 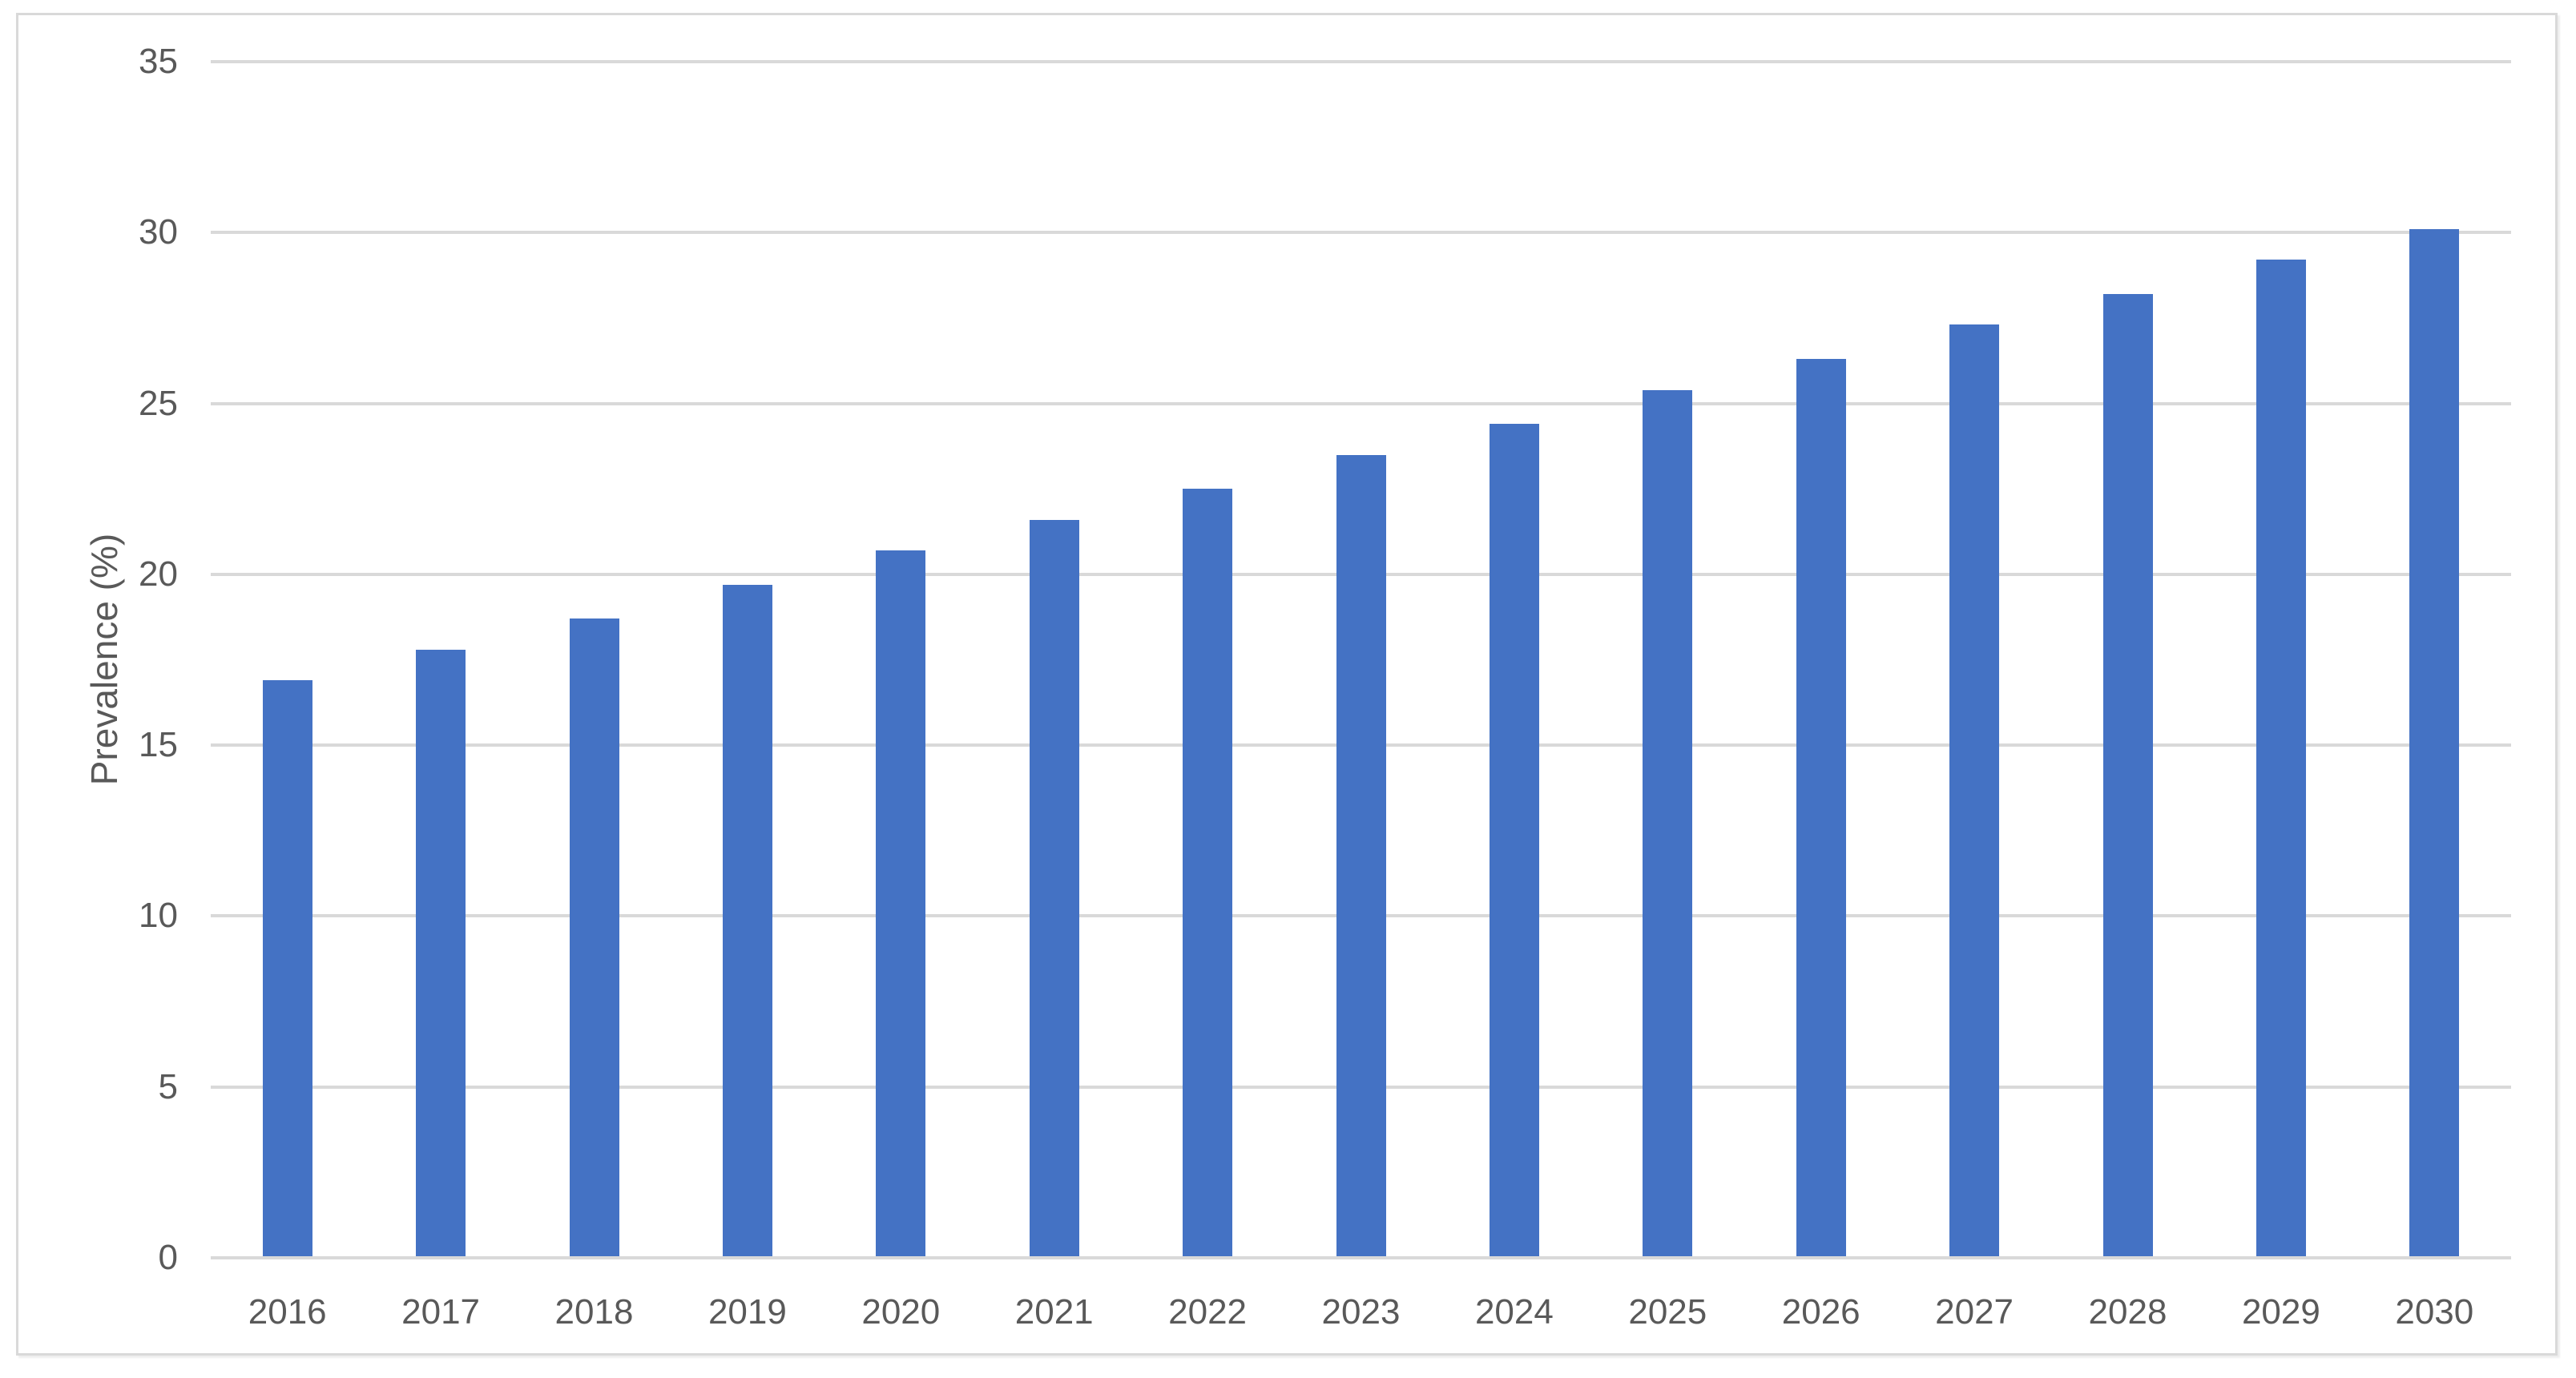 What do you see at coordinates (747, 1312) in the screenshot?
I see `x-tick-label-2019: 2019` at bounding box center [747, 1312].